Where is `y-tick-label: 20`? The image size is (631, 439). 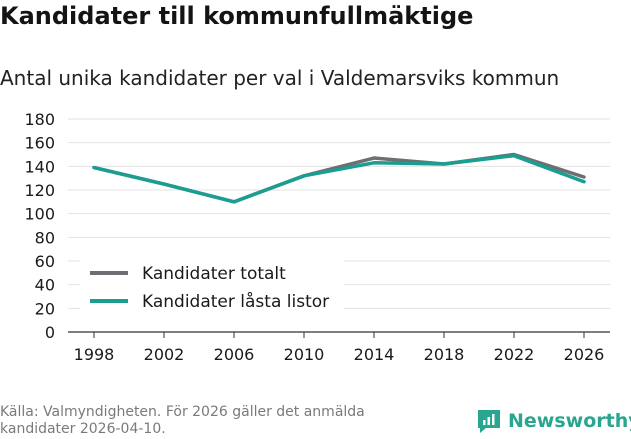
y-tick-label: 20 is located at coordinates (45, 308).